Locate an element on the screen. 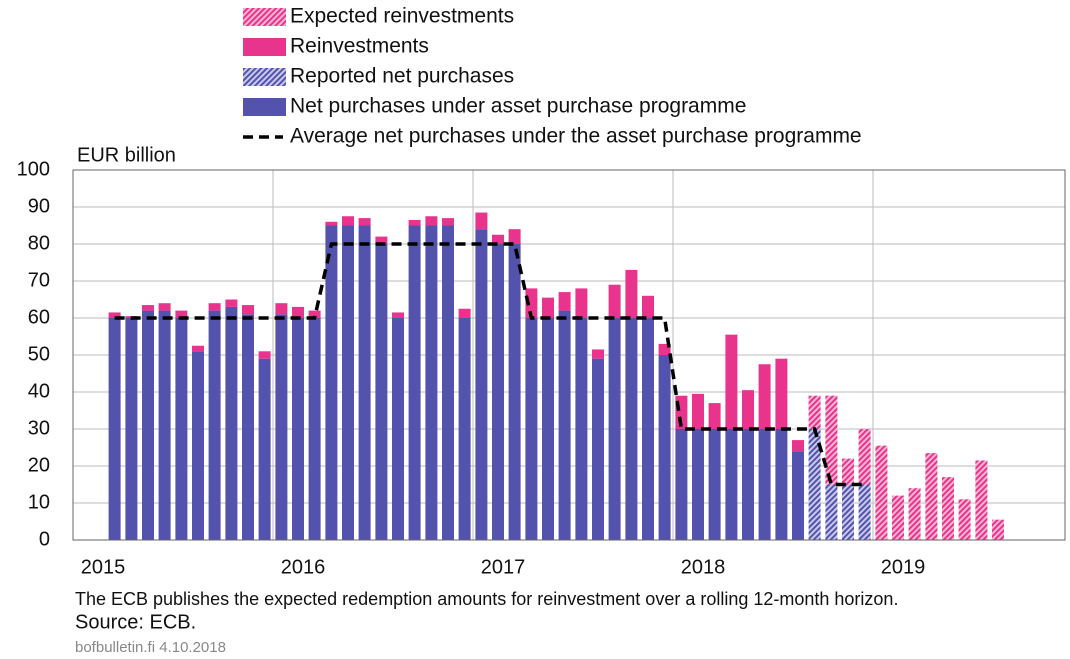 Image resolution: width=1070 pixels, height=659 pixels. y-tick-label: 100 is located at coordinates (33, 169).